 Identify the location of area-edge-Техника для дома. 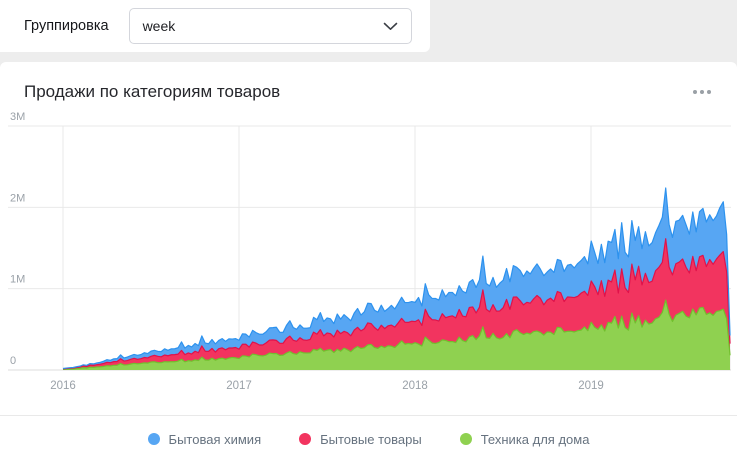
(396, 334).